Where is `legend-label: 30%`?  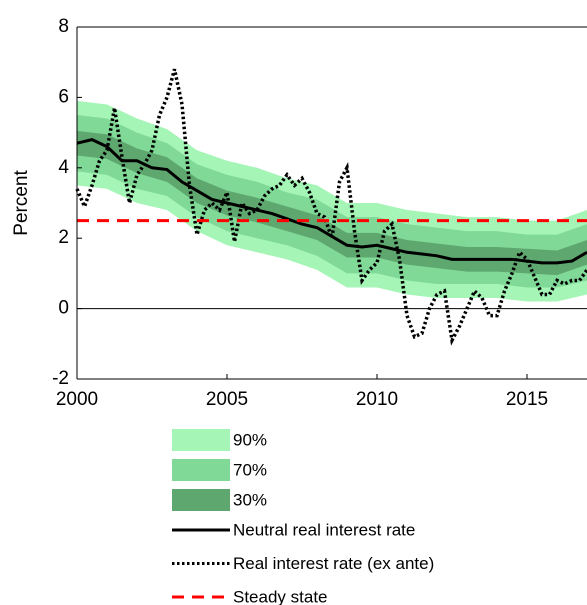
legend-label: 30% is located at coordinates (250, 499).